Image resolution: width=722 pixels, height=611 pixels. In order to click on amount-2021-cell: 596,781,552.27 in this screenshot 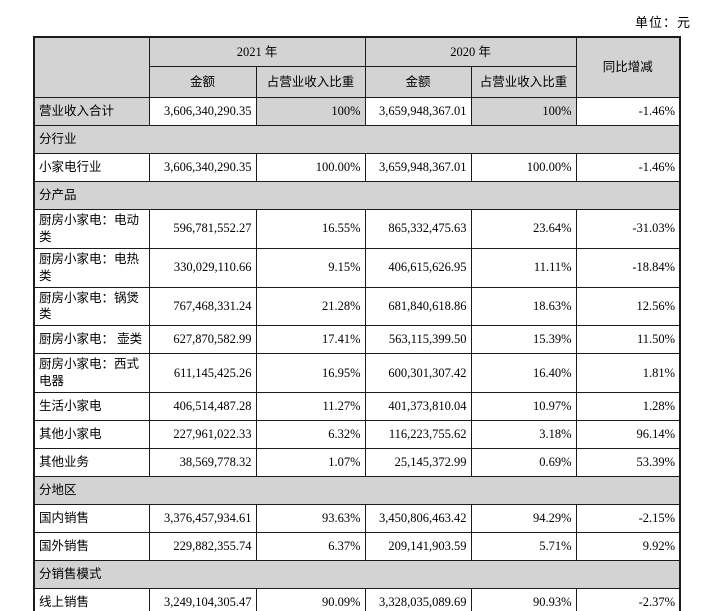, I will do `click(202, 229)`.